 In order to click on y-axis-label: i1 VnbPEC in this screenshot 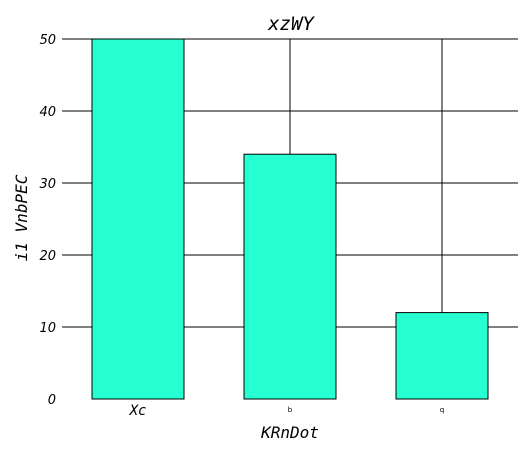, I will do `click(21, 217)`.